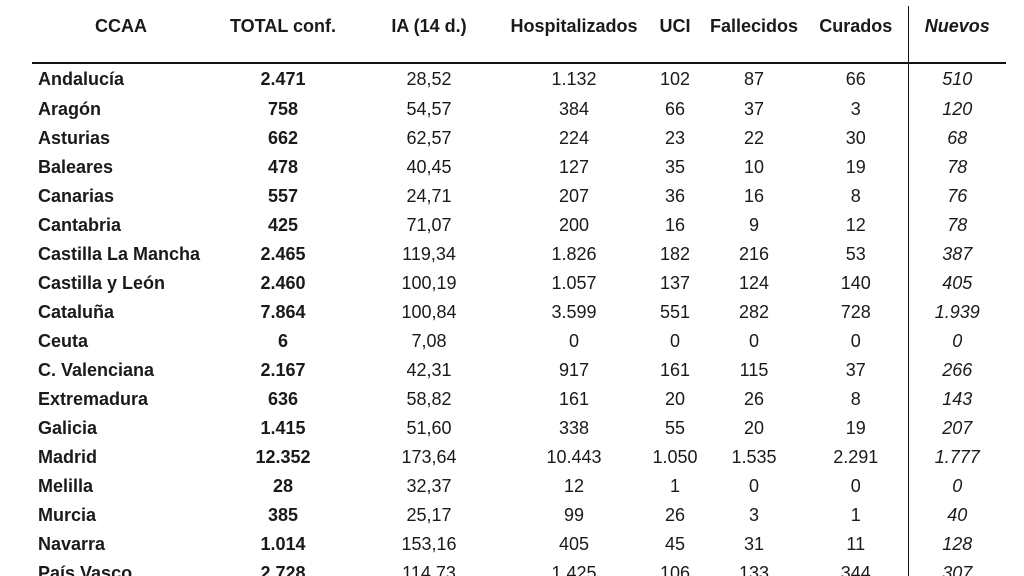 The width and height of the screenshot is (1024, 576). I want to click on header-curados: Curados, so click(856, 25).